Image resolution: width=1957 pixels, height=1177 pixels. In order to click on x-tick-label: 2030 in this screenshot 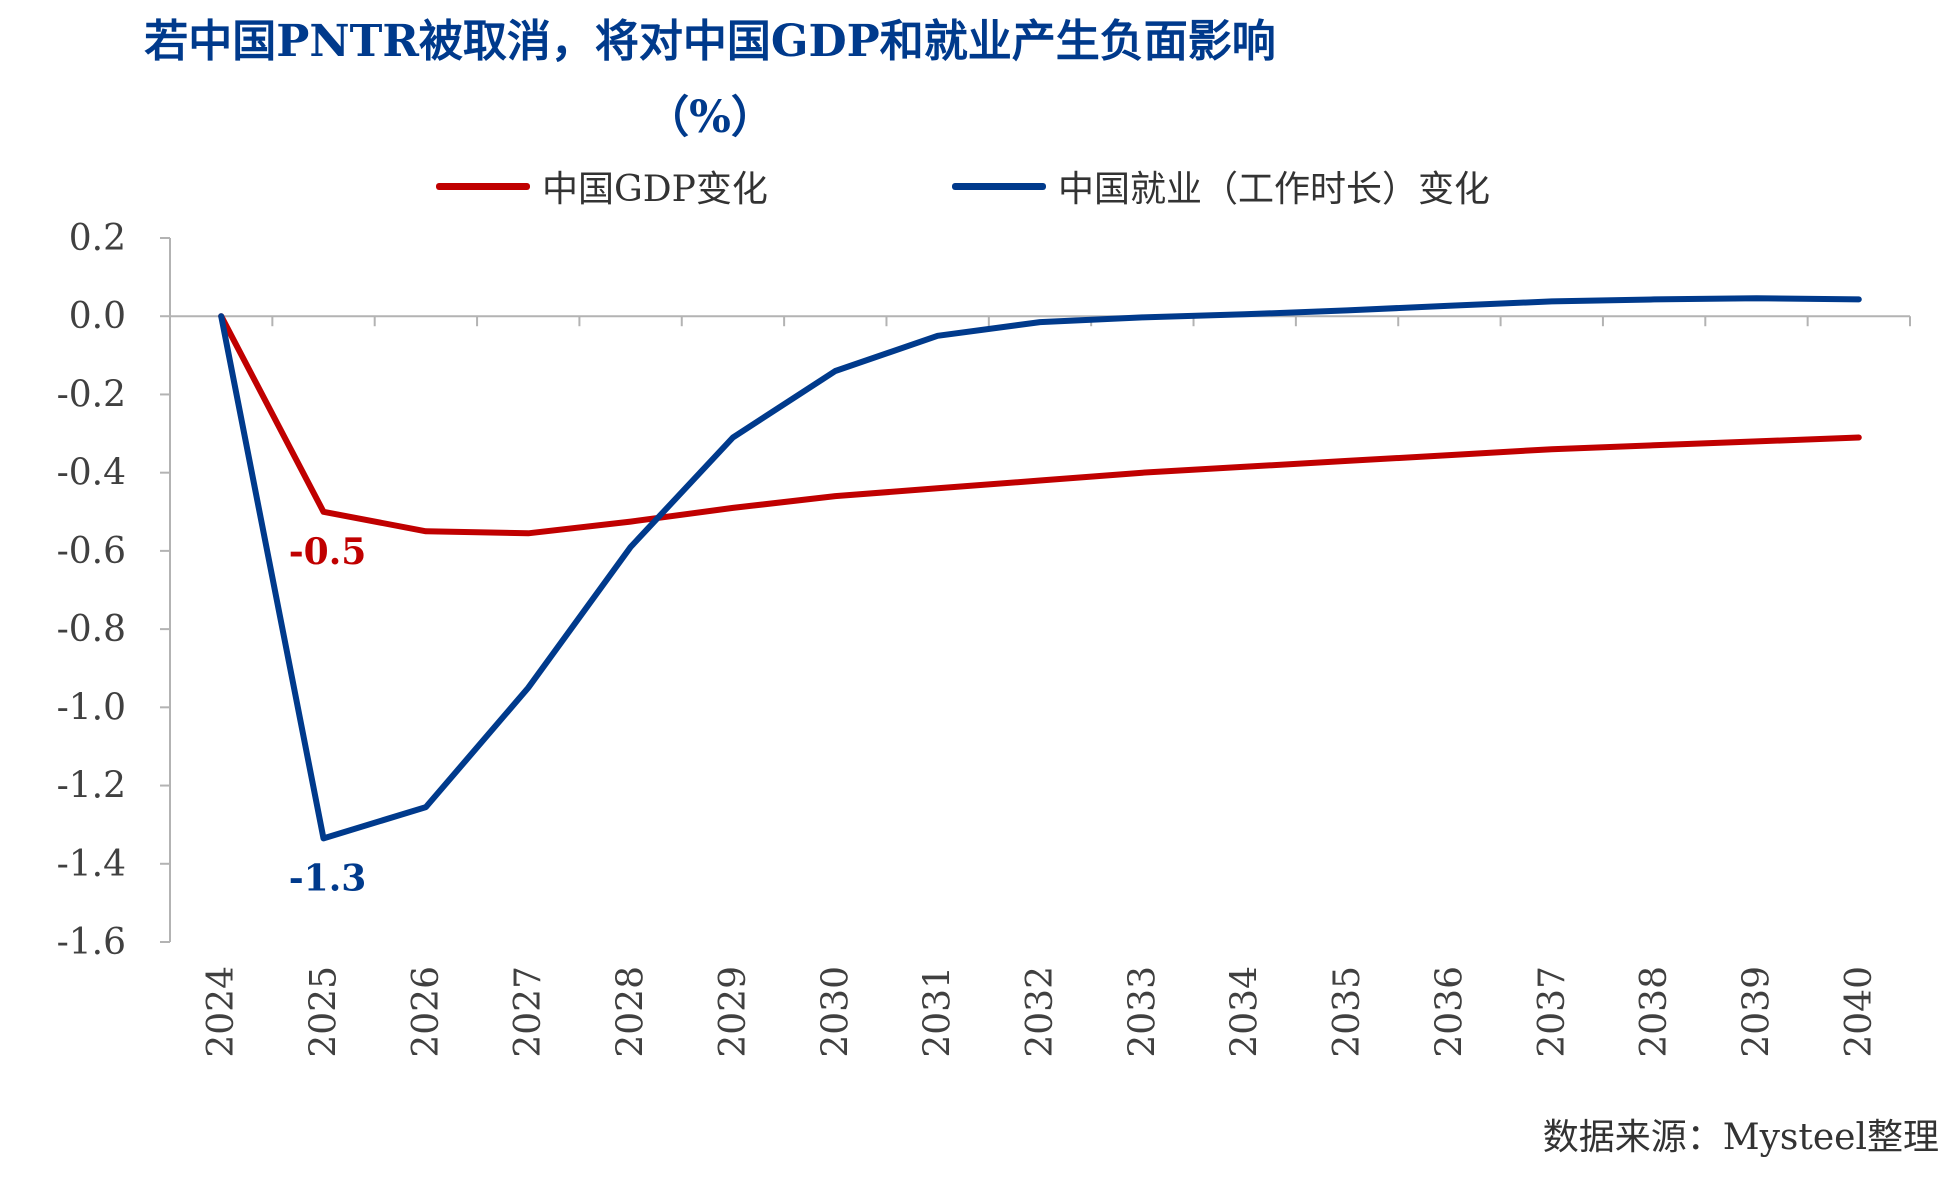, I will do `click(835, 1012)`.